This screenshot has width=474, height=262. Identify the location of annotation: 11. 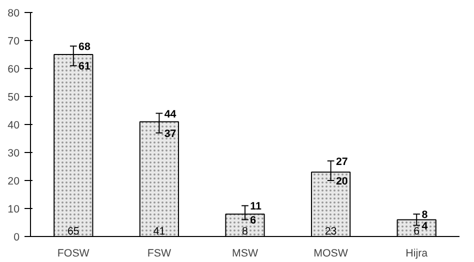
(256, 206).